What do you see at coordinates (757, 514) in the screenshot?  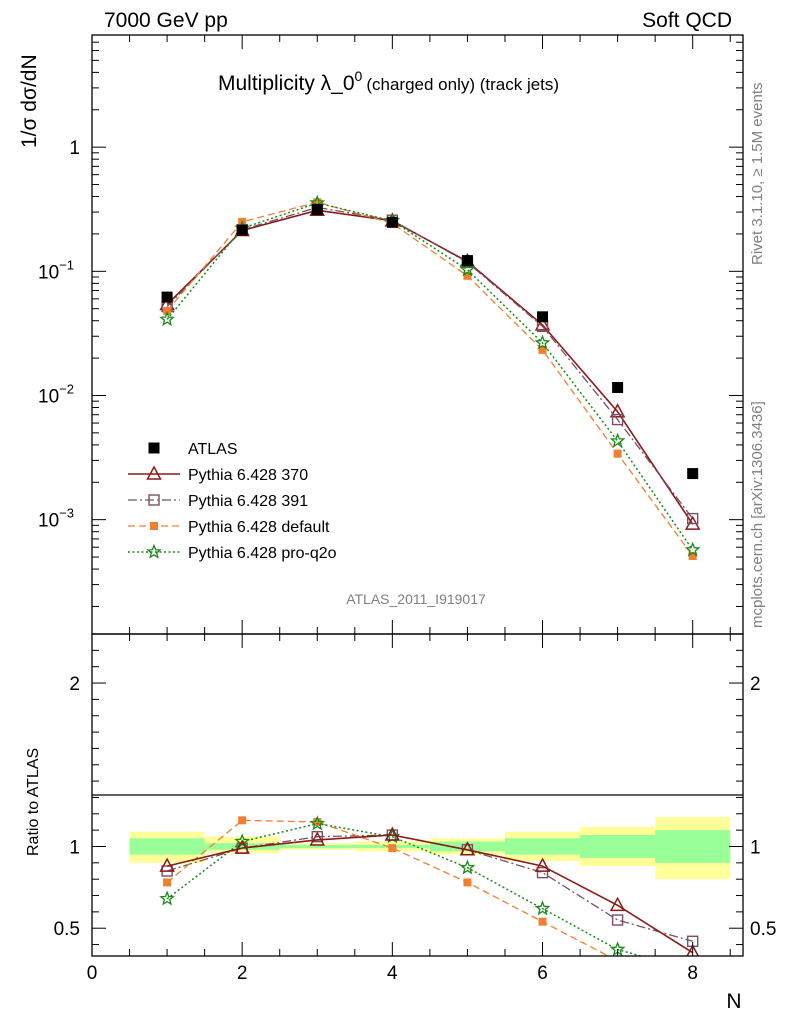 I see `mcplots-label: mcplots.cern.ch [arXiv:1306.3436]` at bounding box center [757, 514].